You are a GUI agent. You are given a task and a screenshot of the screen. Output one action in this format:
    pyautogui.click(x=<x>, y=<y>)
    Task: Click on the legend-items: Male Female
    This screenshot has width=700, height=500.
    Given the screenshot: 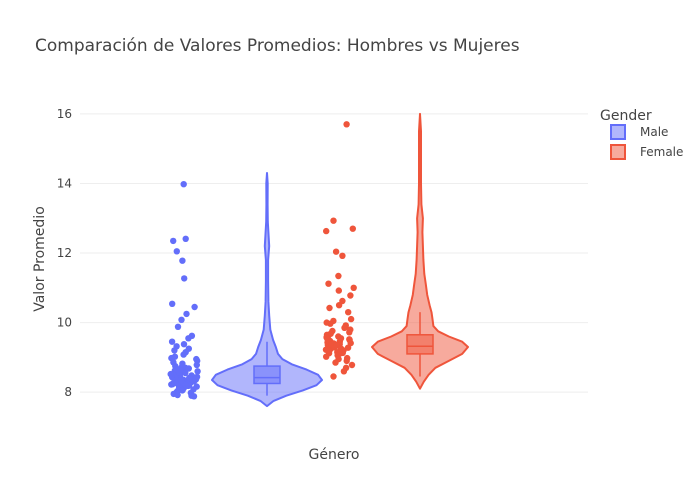 What is the action you would take?
    pyautogui.click(x=646, y=142)
    